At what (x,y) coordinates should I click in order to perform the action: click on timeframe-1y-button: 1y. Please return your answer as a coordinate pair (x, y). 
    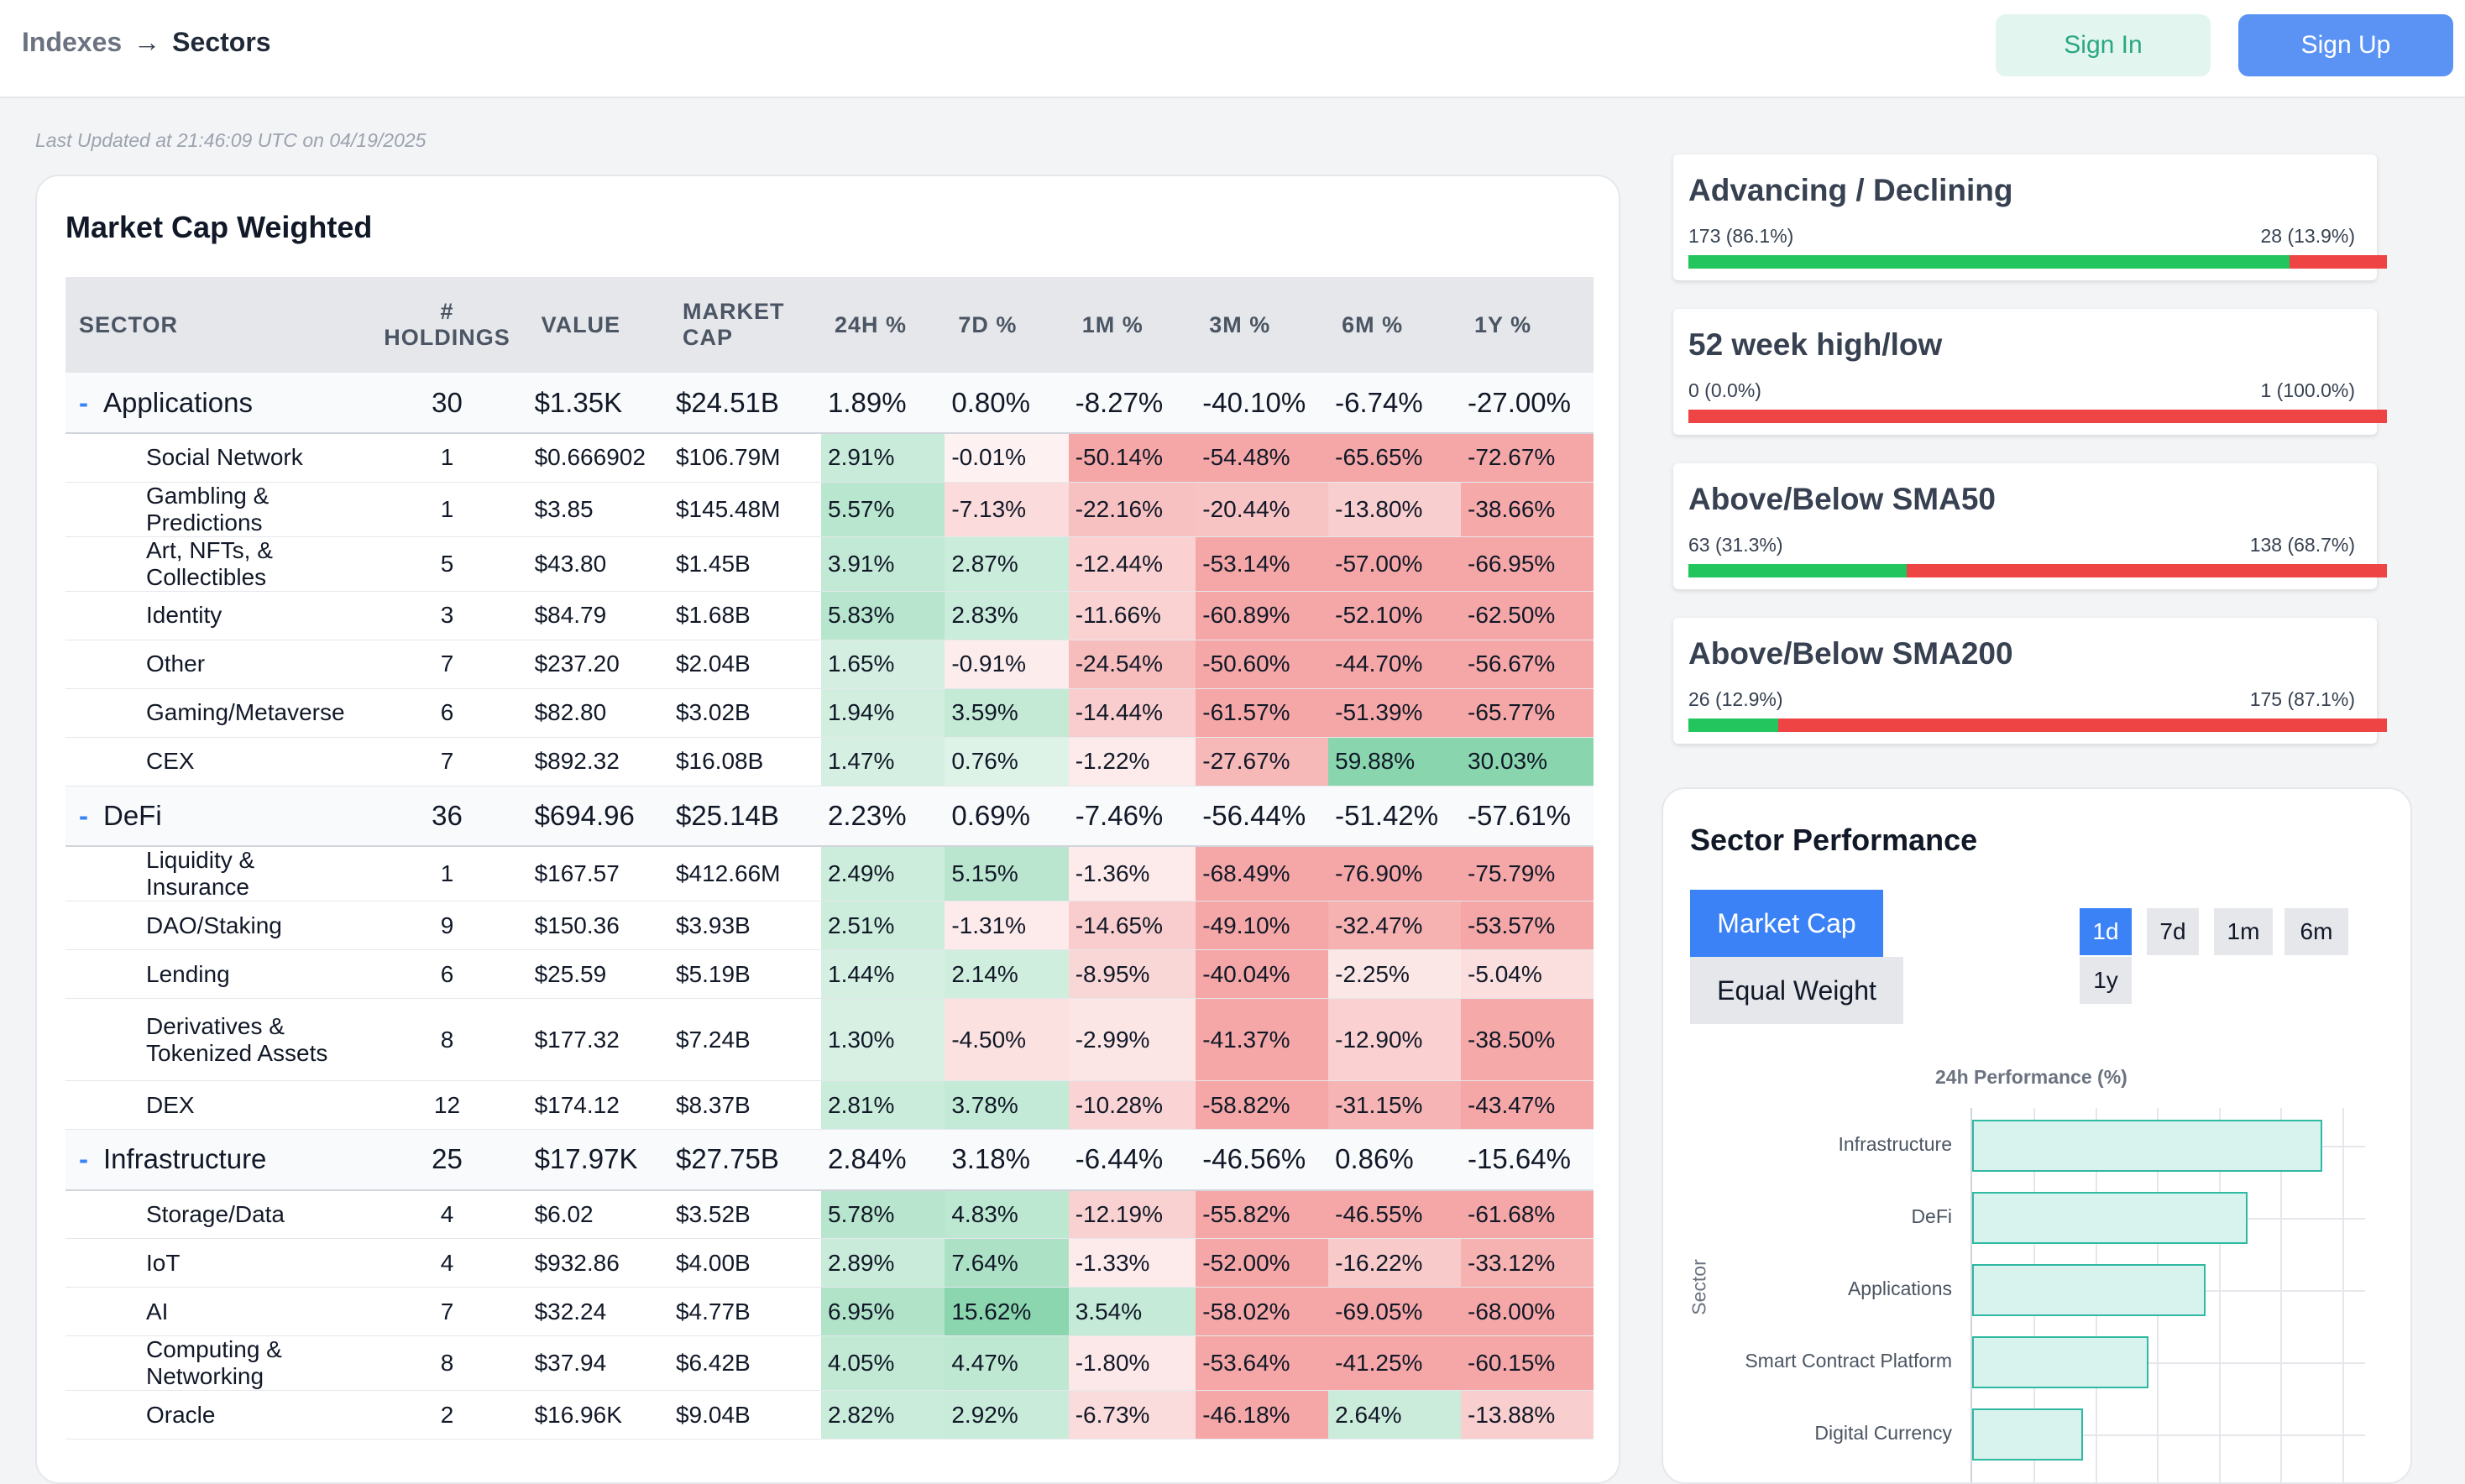
    Looking at the image, I should click on (2106, 980).